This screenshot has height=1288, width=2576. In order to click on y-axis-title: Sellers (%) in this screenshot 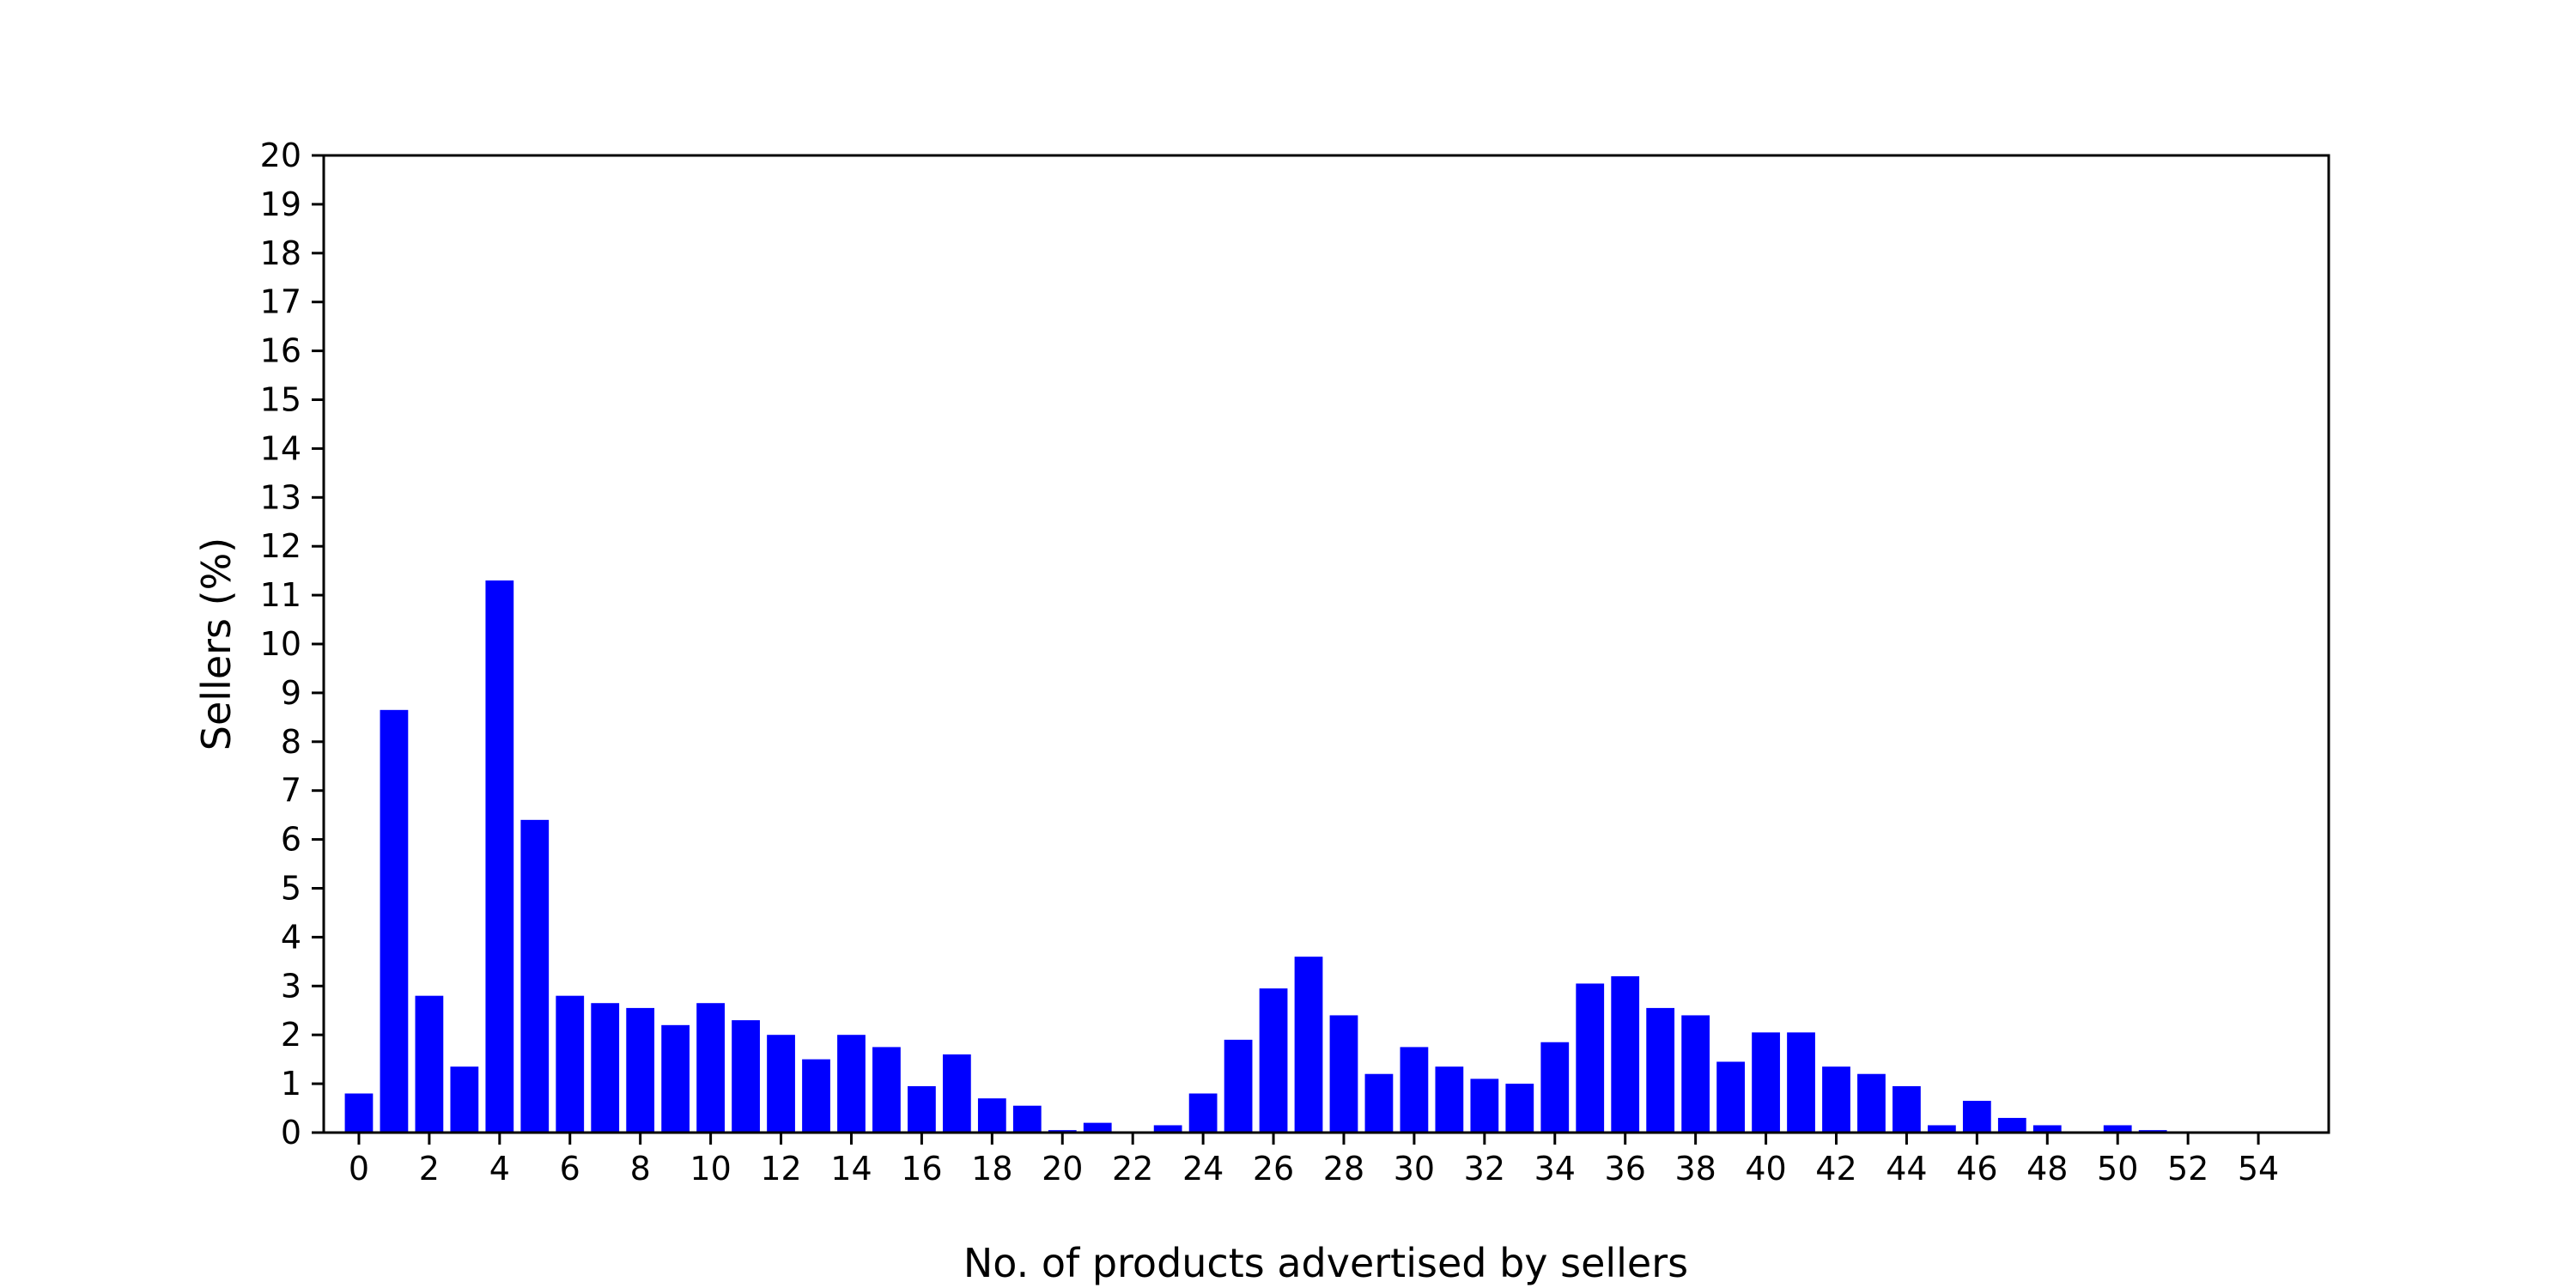, I will do `click(217, 644)`.